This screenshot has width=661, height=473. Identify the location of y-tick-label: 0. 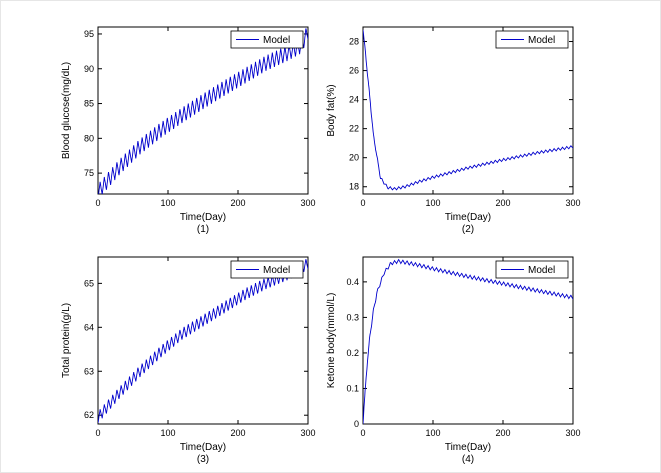
(356, 424).